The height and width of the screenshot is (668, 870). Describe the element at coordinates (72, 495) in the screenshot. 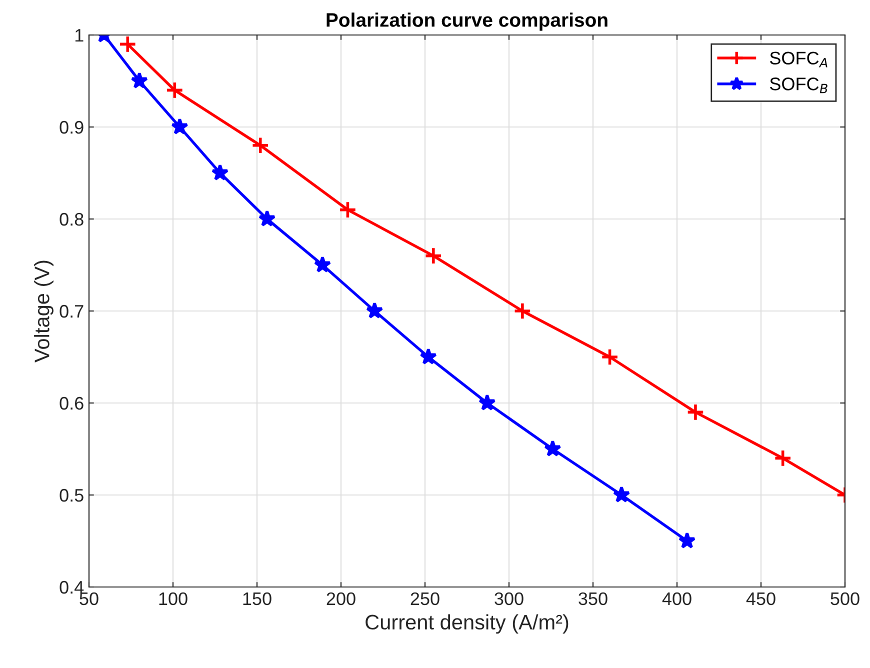

I see `y-tick-label: 0.5` at that location.